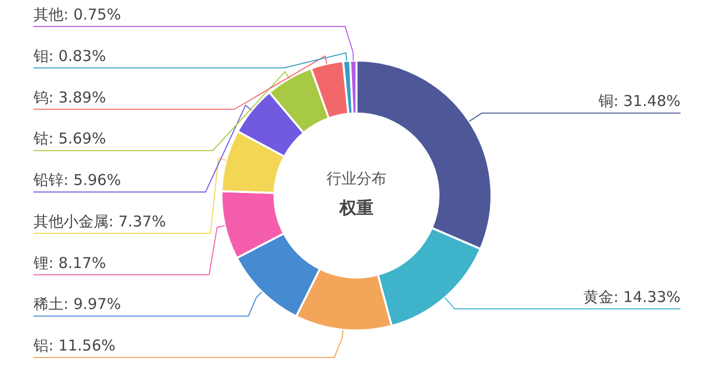 The width and height of the screenshot is (720, 374). I want to click on slice-label: 锂: 8.17%, so click(69, 263).